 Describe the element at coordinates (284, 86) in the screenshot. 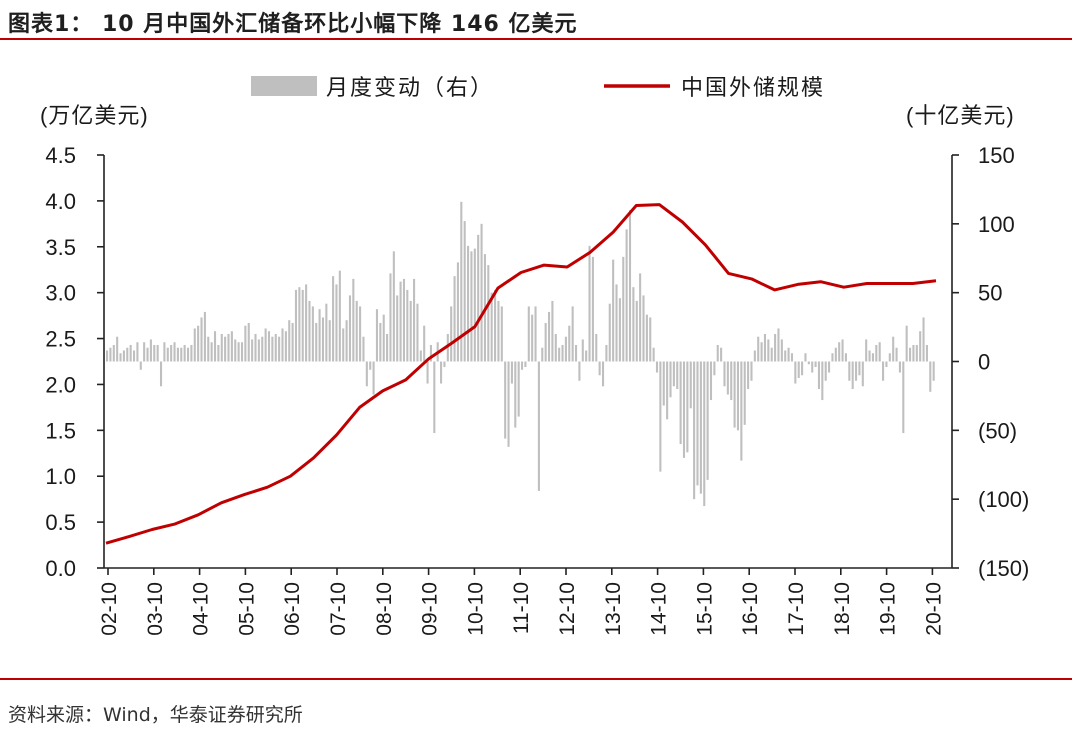

I see `legend-swatch-bar` at that location.